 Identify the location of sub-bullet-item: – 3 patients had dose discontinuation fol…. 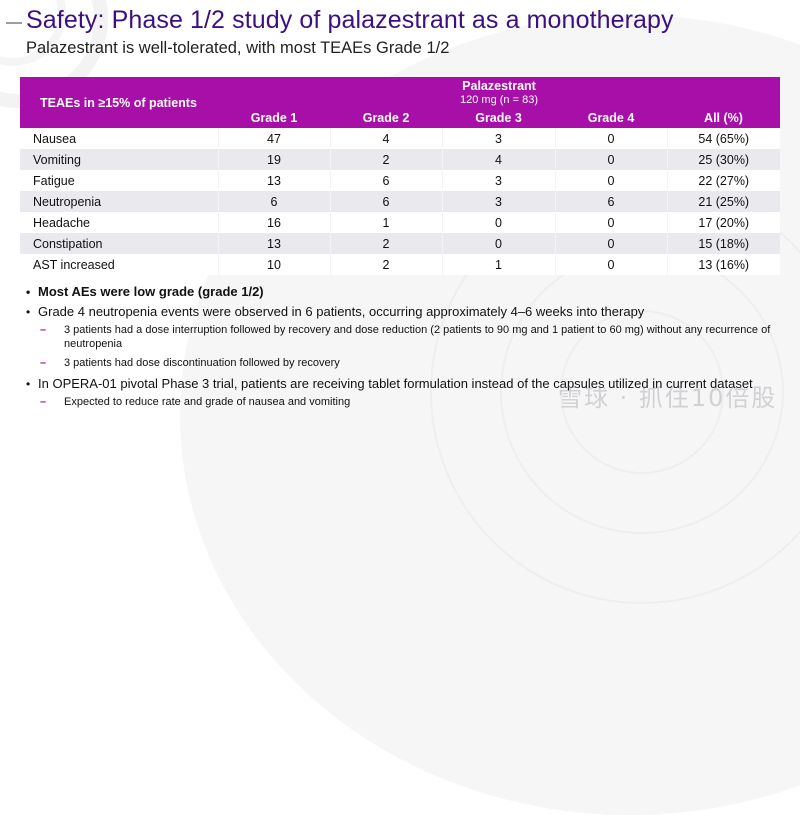
(411, 363).